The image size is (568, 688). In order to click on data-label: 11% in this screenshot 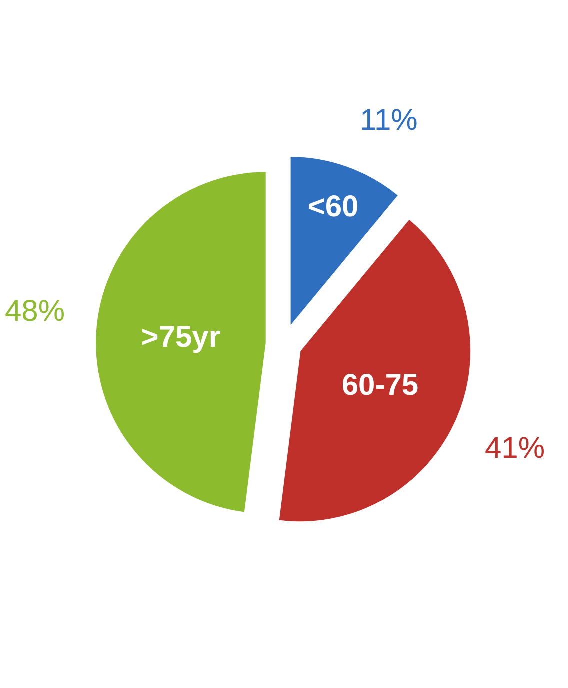, I will do `click(389, 120)`.